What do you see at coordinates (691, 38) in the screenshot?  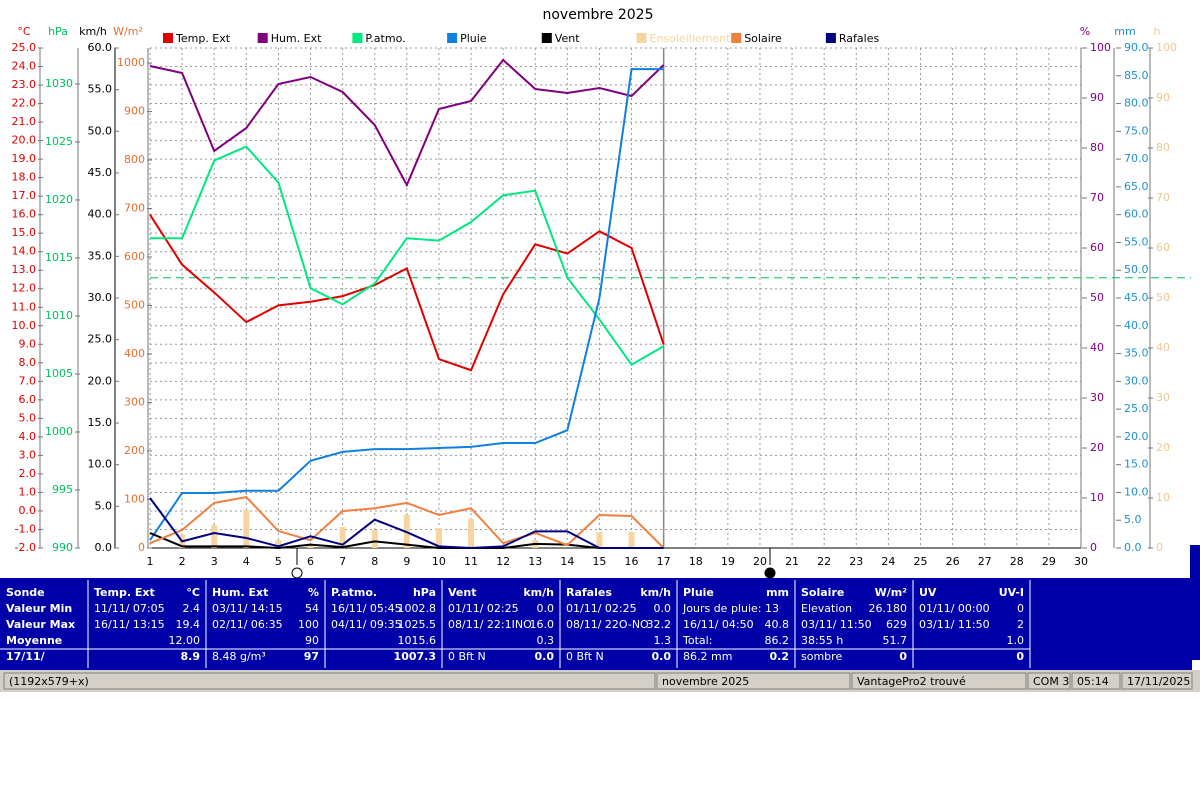 I see `legend-label: Ensoleillement` at bounding box center [691, 38].